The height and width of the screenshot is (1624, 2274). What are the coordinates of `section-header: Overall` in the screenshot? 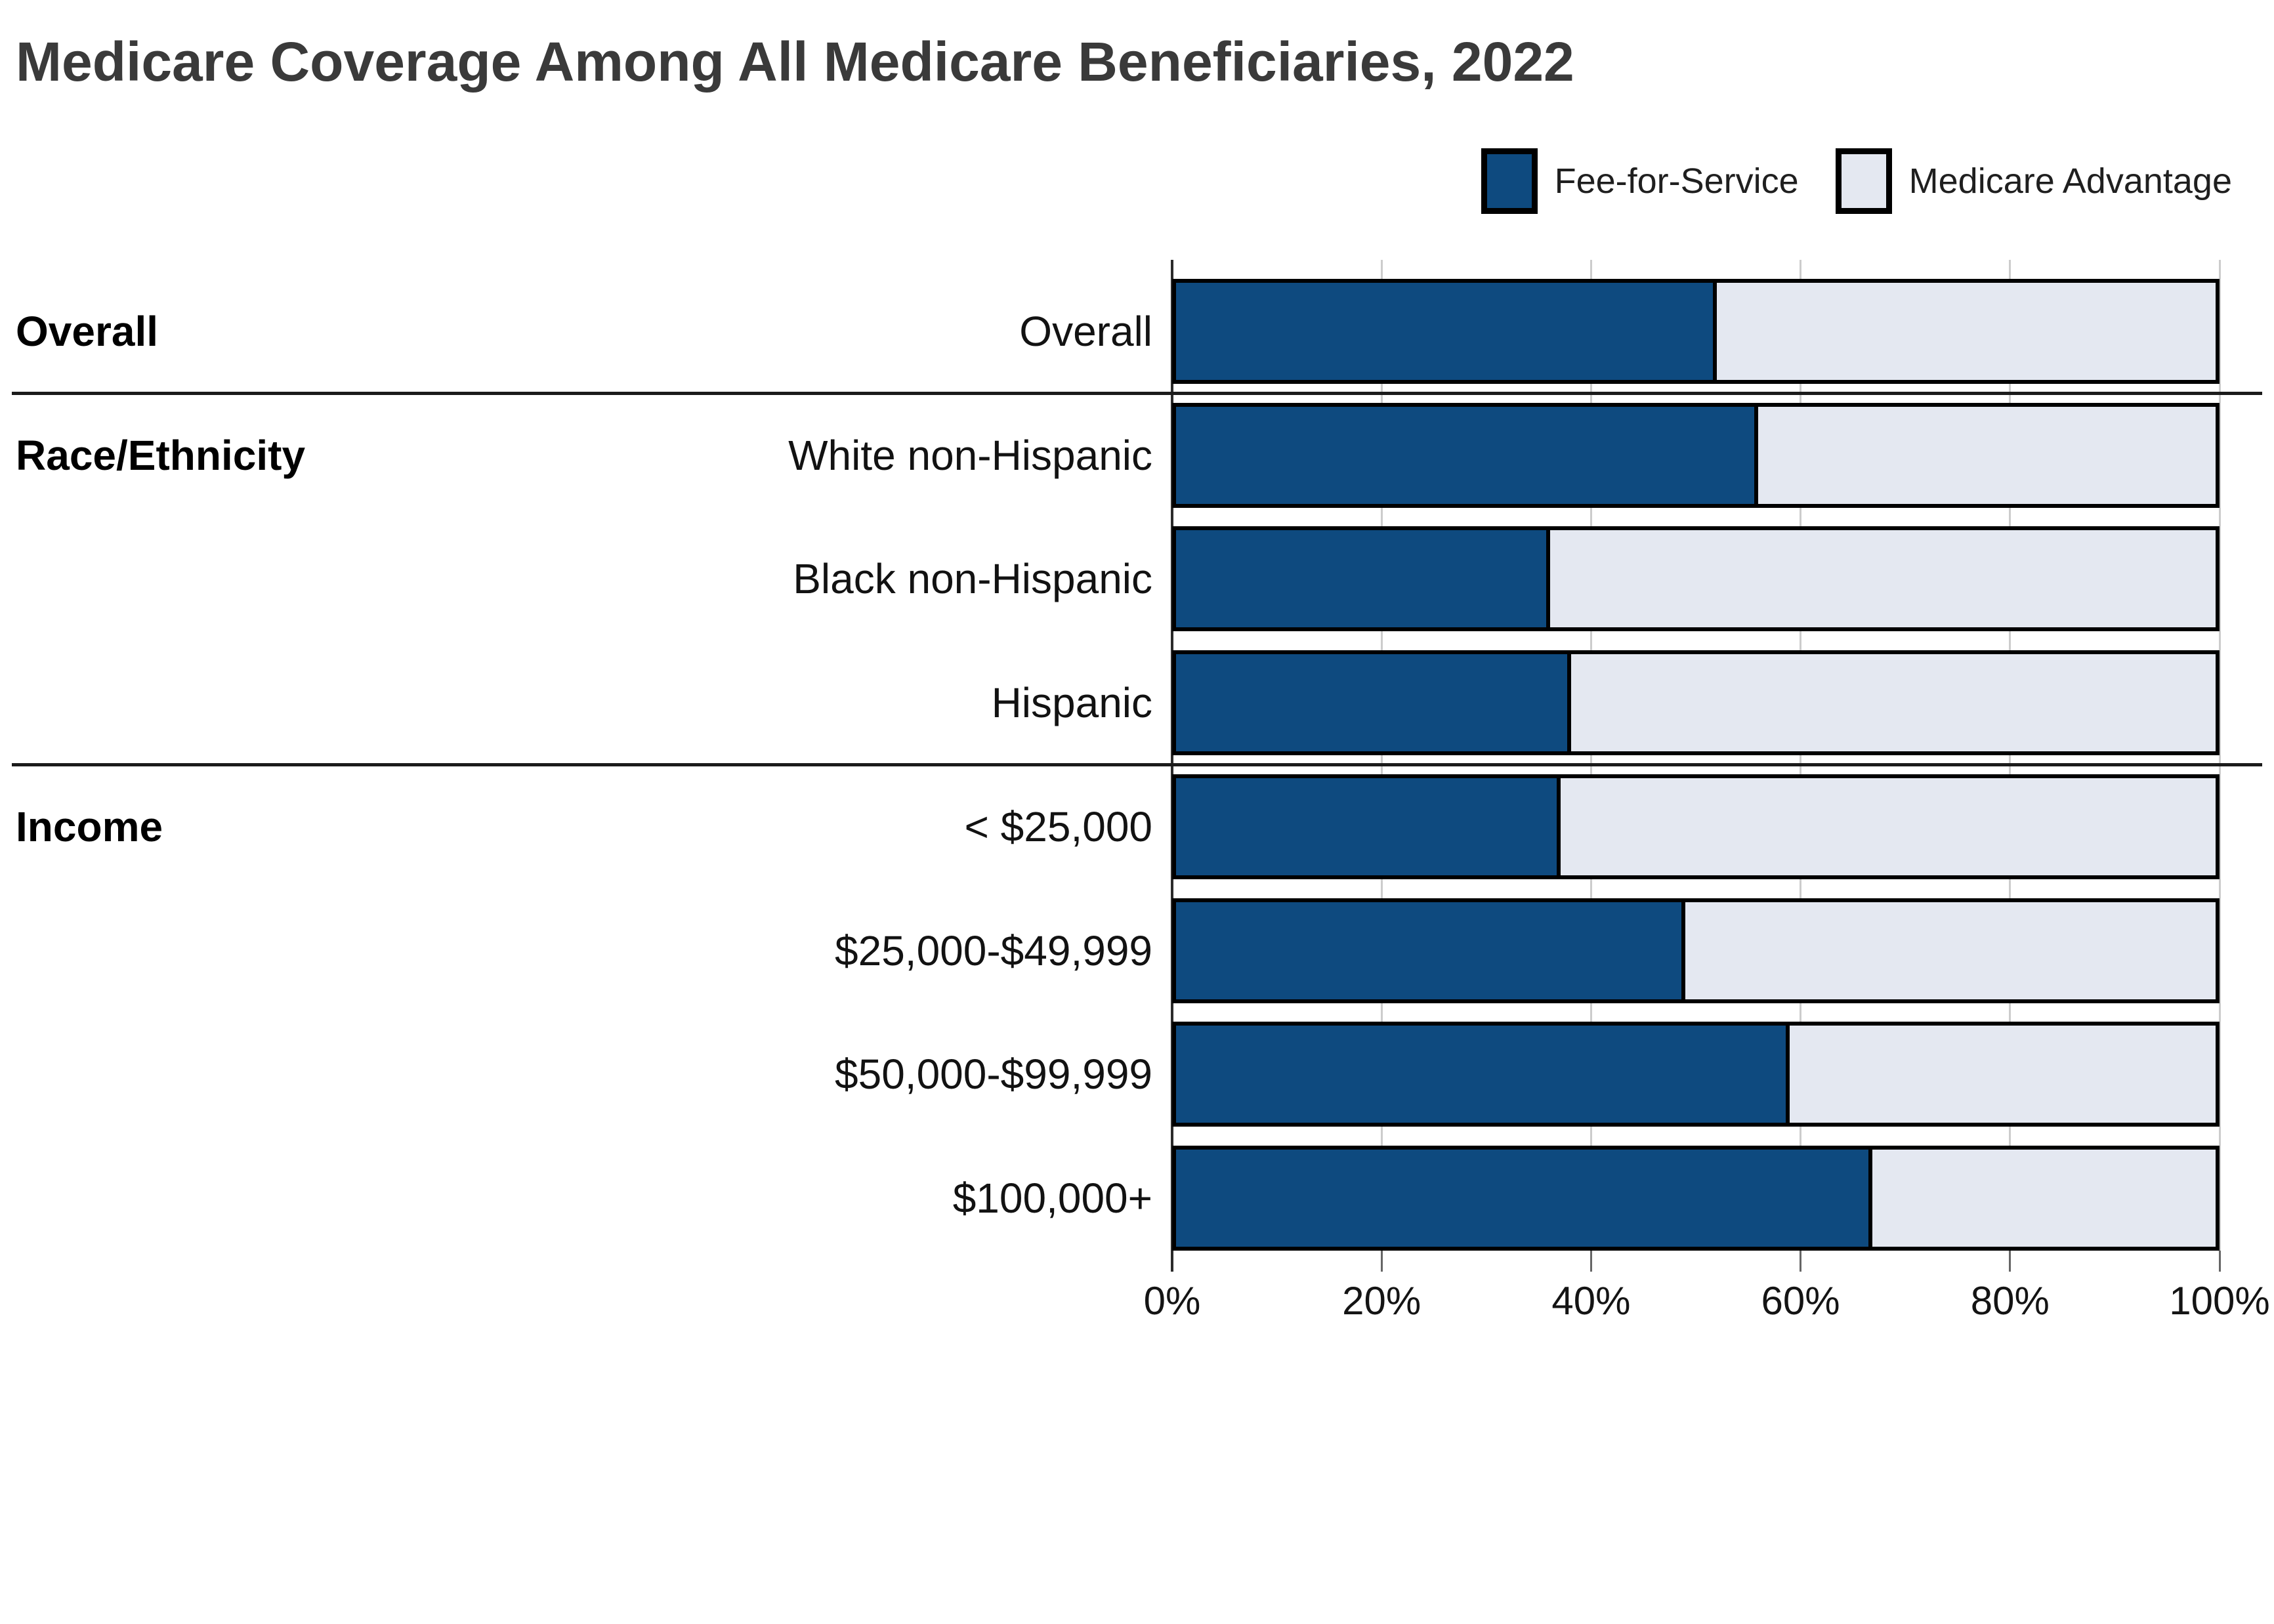 It's located at (87, 331).